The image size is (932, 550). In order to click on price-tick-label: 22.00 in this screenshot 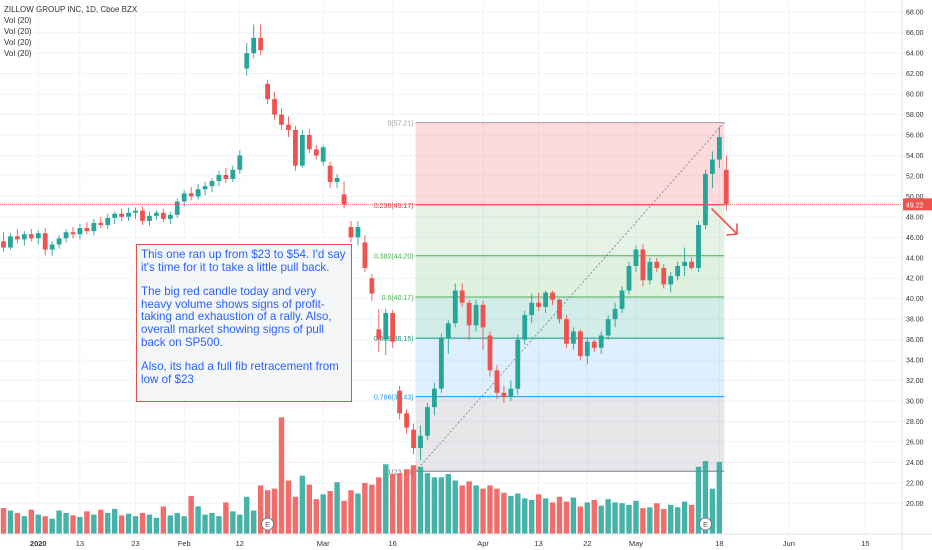, I will do `click(915, 483)`.